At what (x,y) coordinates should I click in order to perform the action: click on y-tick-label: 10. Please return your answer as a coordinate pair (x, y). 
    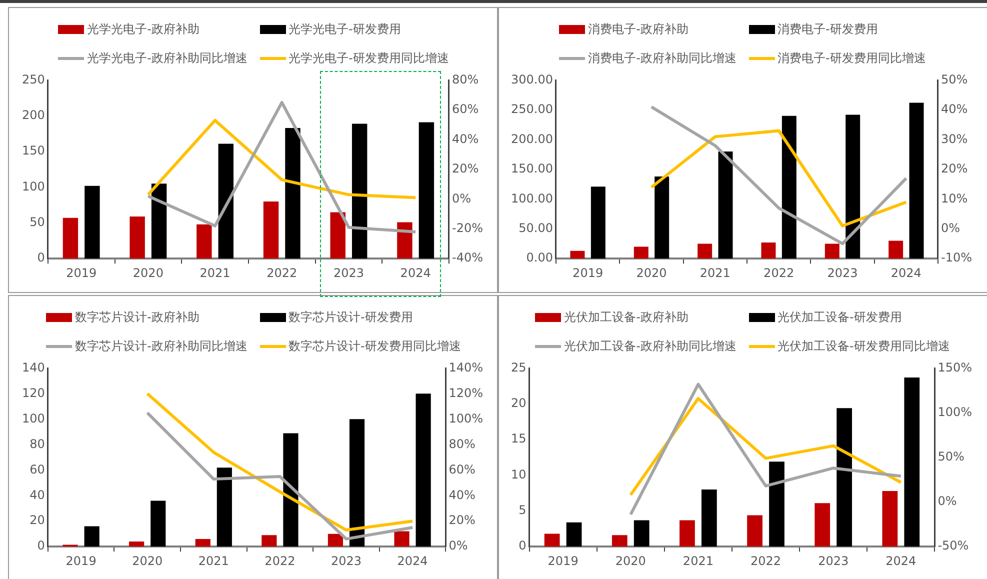
    Looking at the image, I should click on (518, 474).